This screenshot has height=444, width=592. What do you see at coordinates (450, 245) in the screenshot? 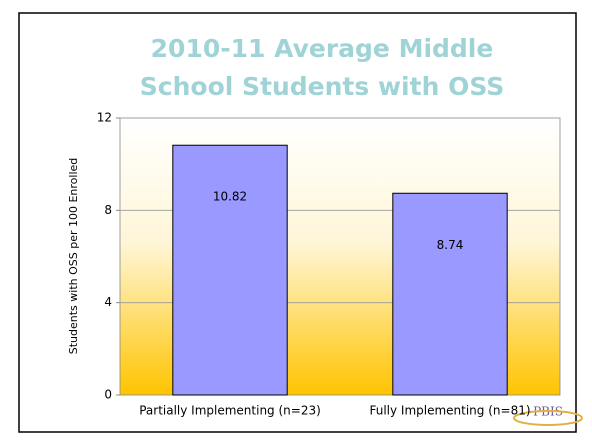
I see `value-label: 8.74` at bounding box center [450, 245].